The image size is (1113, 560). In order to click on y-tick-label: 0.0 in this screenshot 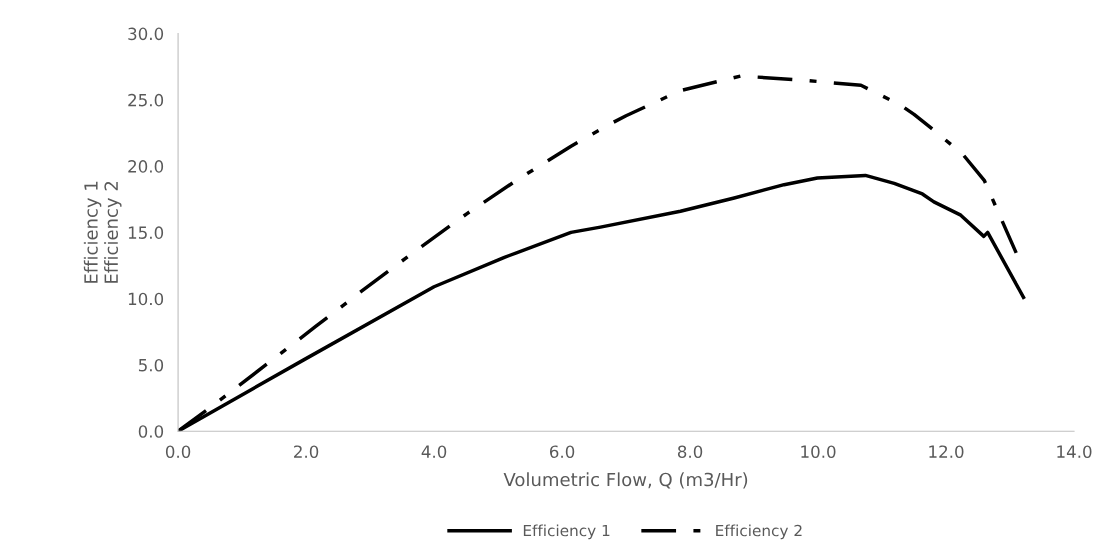, I will do `click(151, 431)`.